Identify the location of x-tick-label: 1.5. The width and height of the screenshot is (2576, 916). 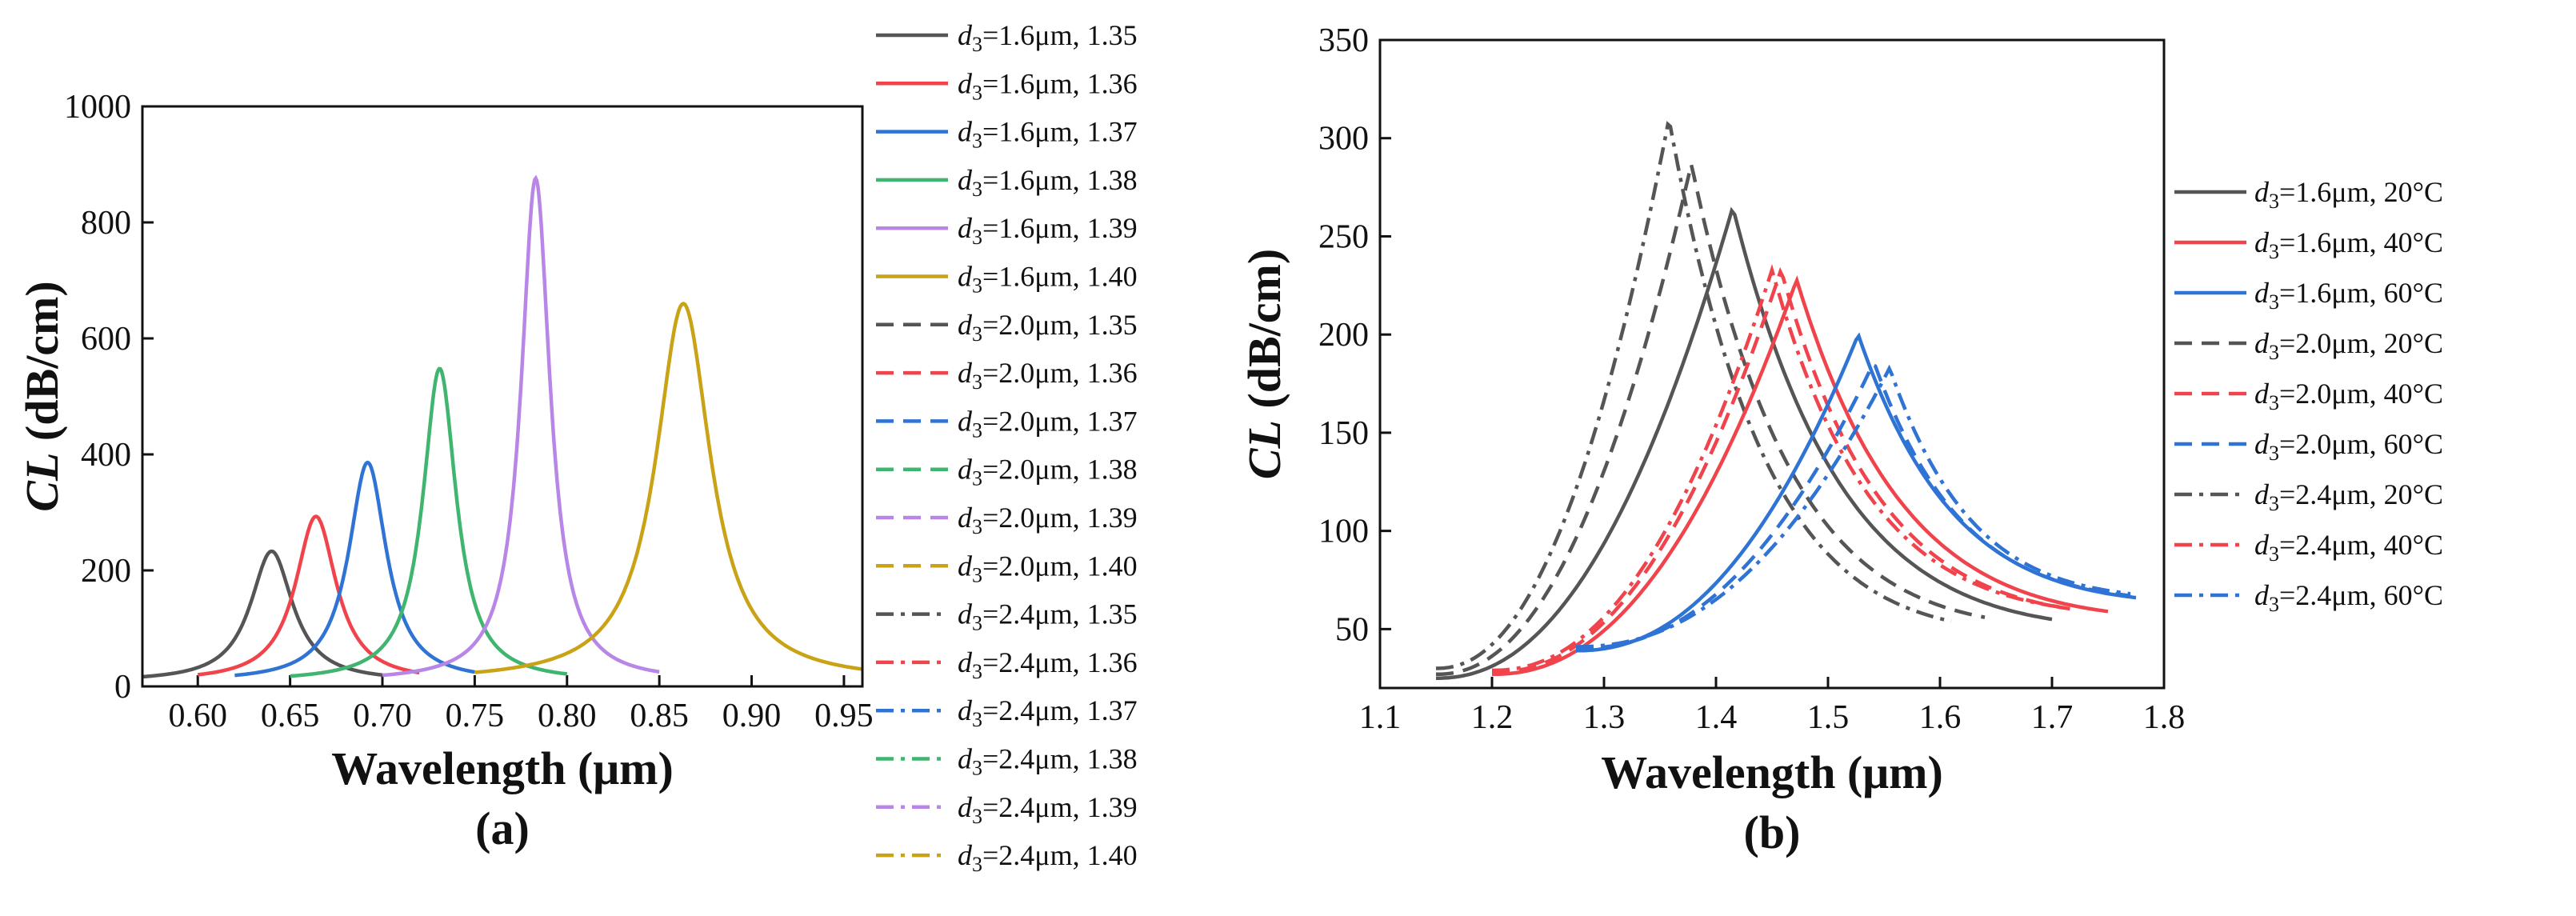
(1828, 717).